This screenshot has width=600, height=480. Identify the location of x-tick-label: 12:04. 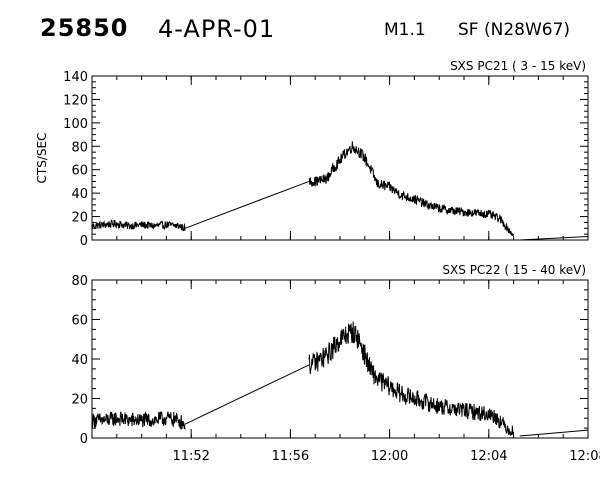
(488, 456).